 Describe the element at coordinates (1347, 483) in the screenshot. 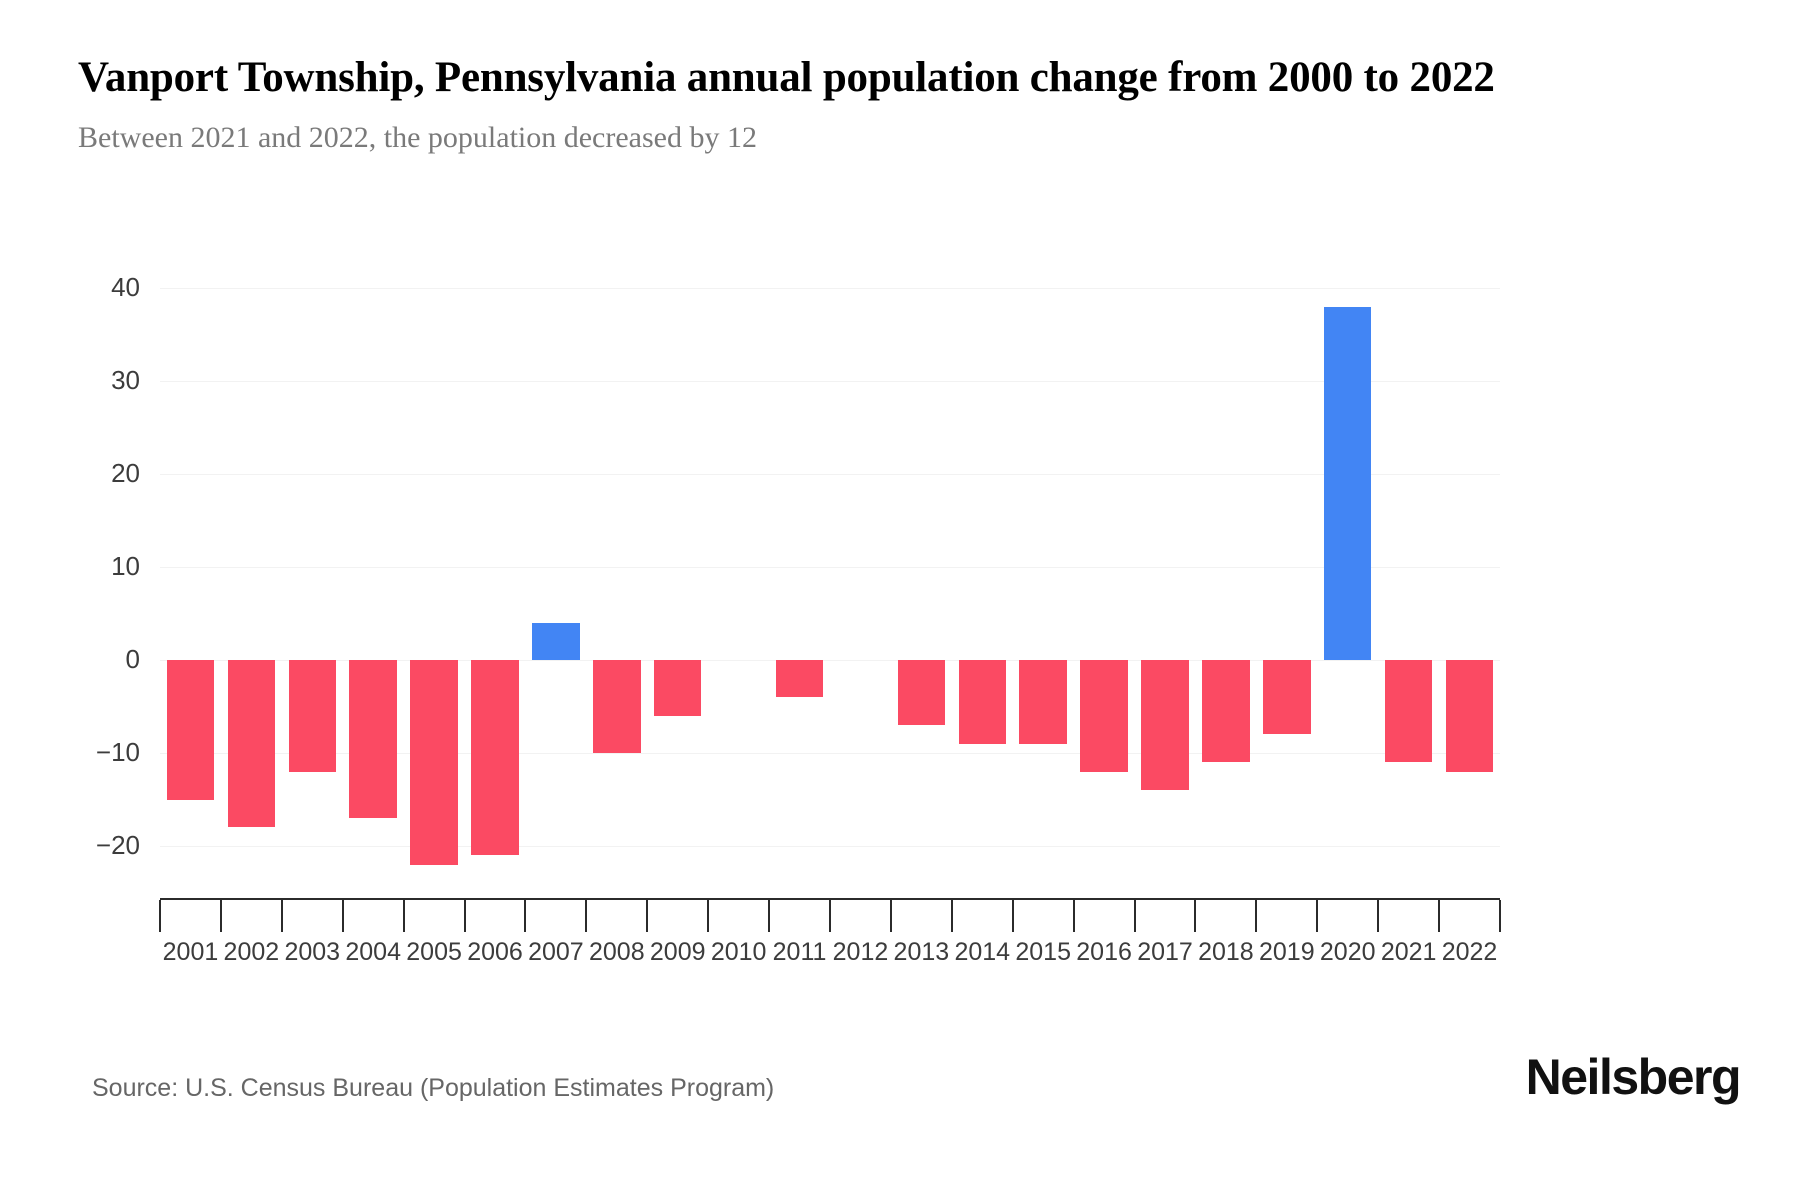

I see `bar-2020` at that location.